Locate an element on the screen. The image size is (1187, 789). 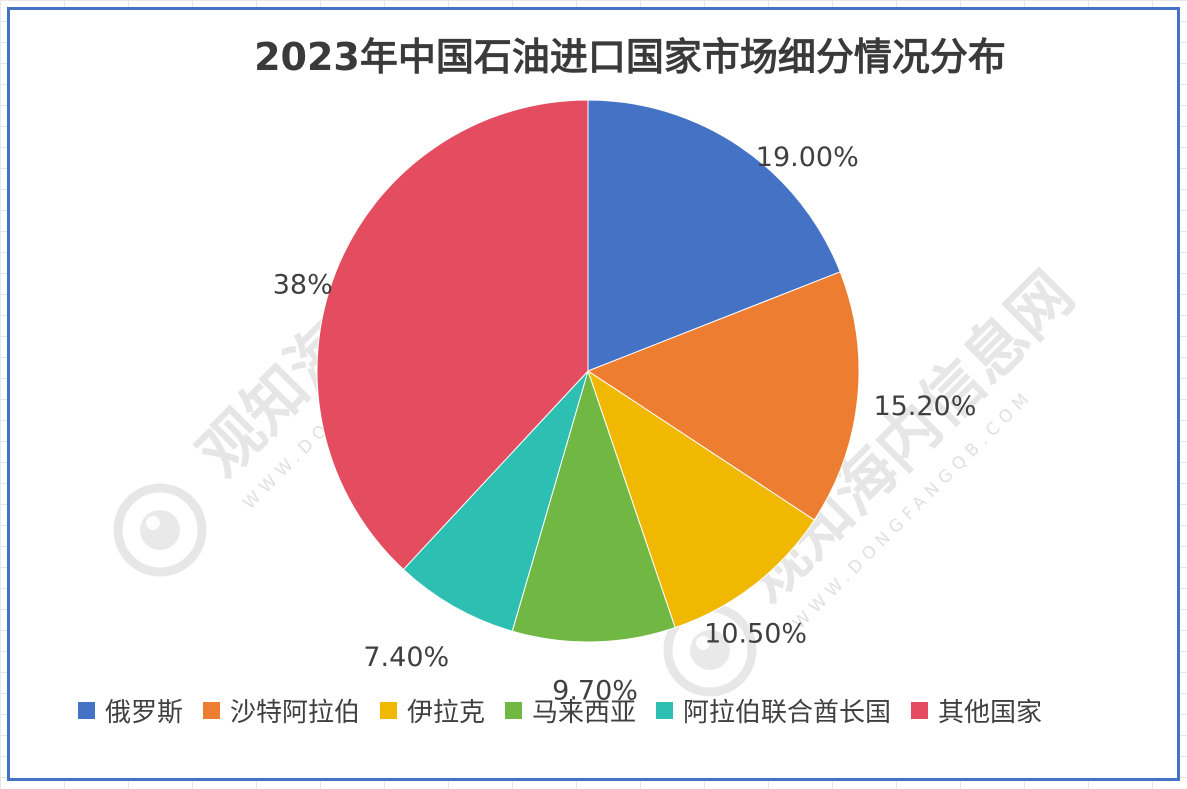
legend-label: 俄罗斯 is located at coordinates (144, 713).